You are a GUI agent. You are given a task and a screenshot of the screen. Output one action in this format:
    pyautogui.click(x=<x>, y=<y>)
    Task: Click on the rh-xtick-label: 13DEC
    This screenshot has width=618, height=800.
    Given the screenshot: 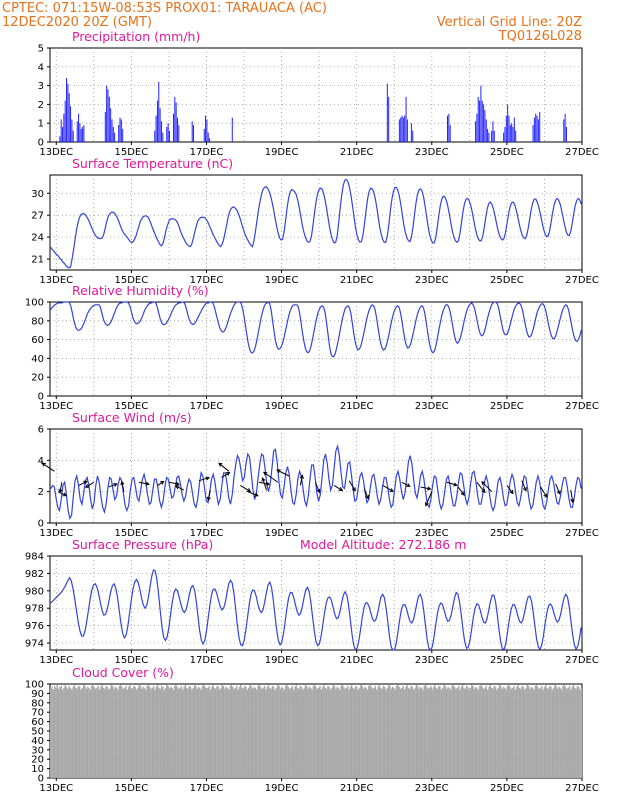 What is the action you would take?
    pyautogui.click(x=56, y=406)
    